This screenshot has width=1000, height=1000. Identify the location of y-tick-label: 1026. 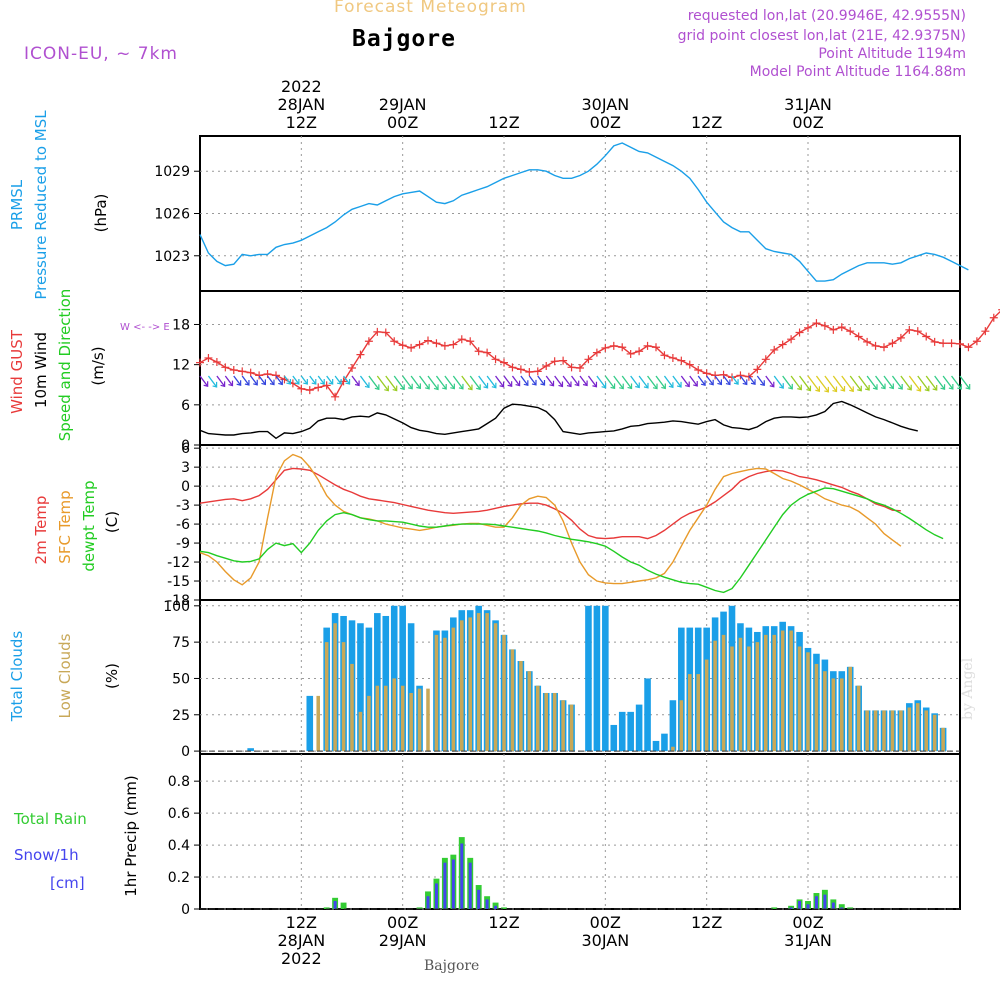
(172, 215).